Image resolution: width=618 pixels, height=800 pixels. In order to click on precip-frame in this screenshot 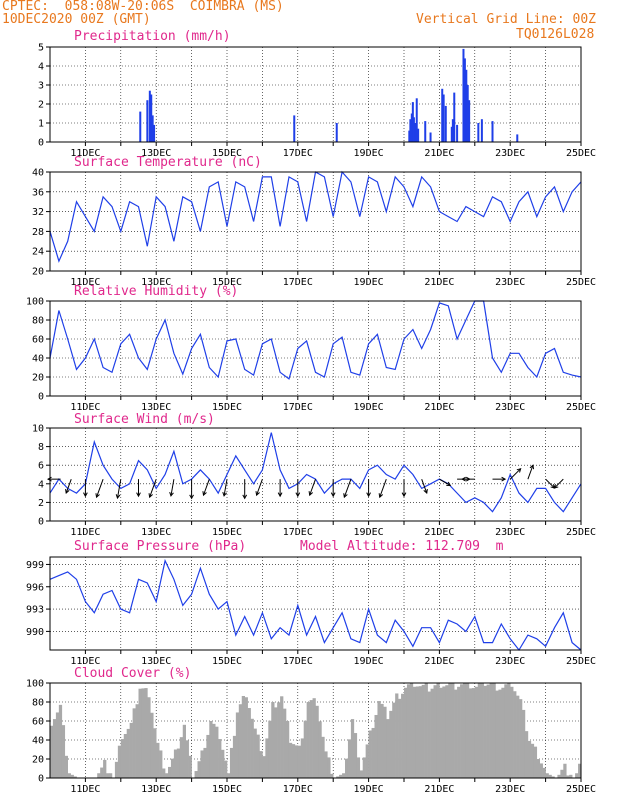, I will do `click(315, 94)`.